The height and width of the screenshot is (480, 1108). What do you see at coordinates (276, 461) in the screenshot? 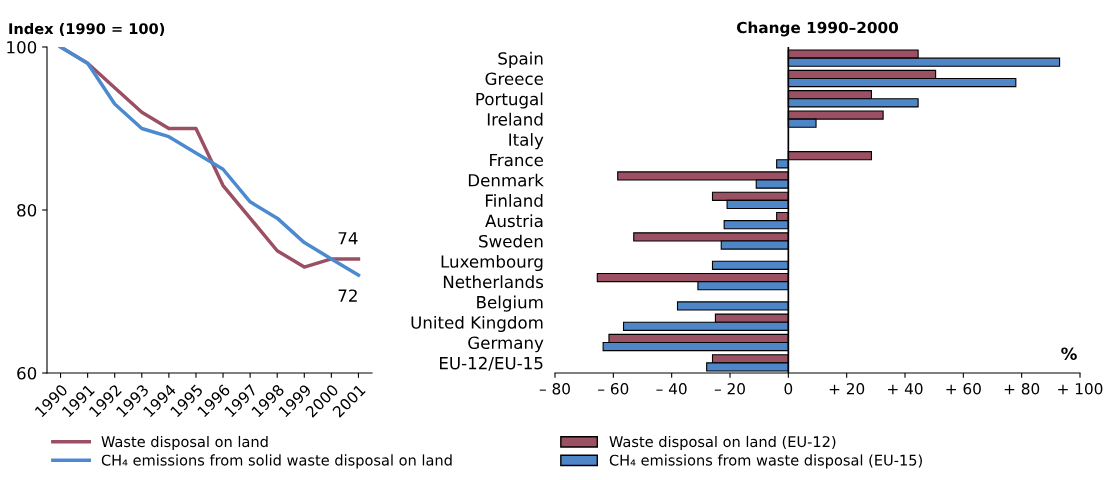
I see `legend-label: CH₄ emissions from solid waste disposal on land` at bounding box center [276, 461].